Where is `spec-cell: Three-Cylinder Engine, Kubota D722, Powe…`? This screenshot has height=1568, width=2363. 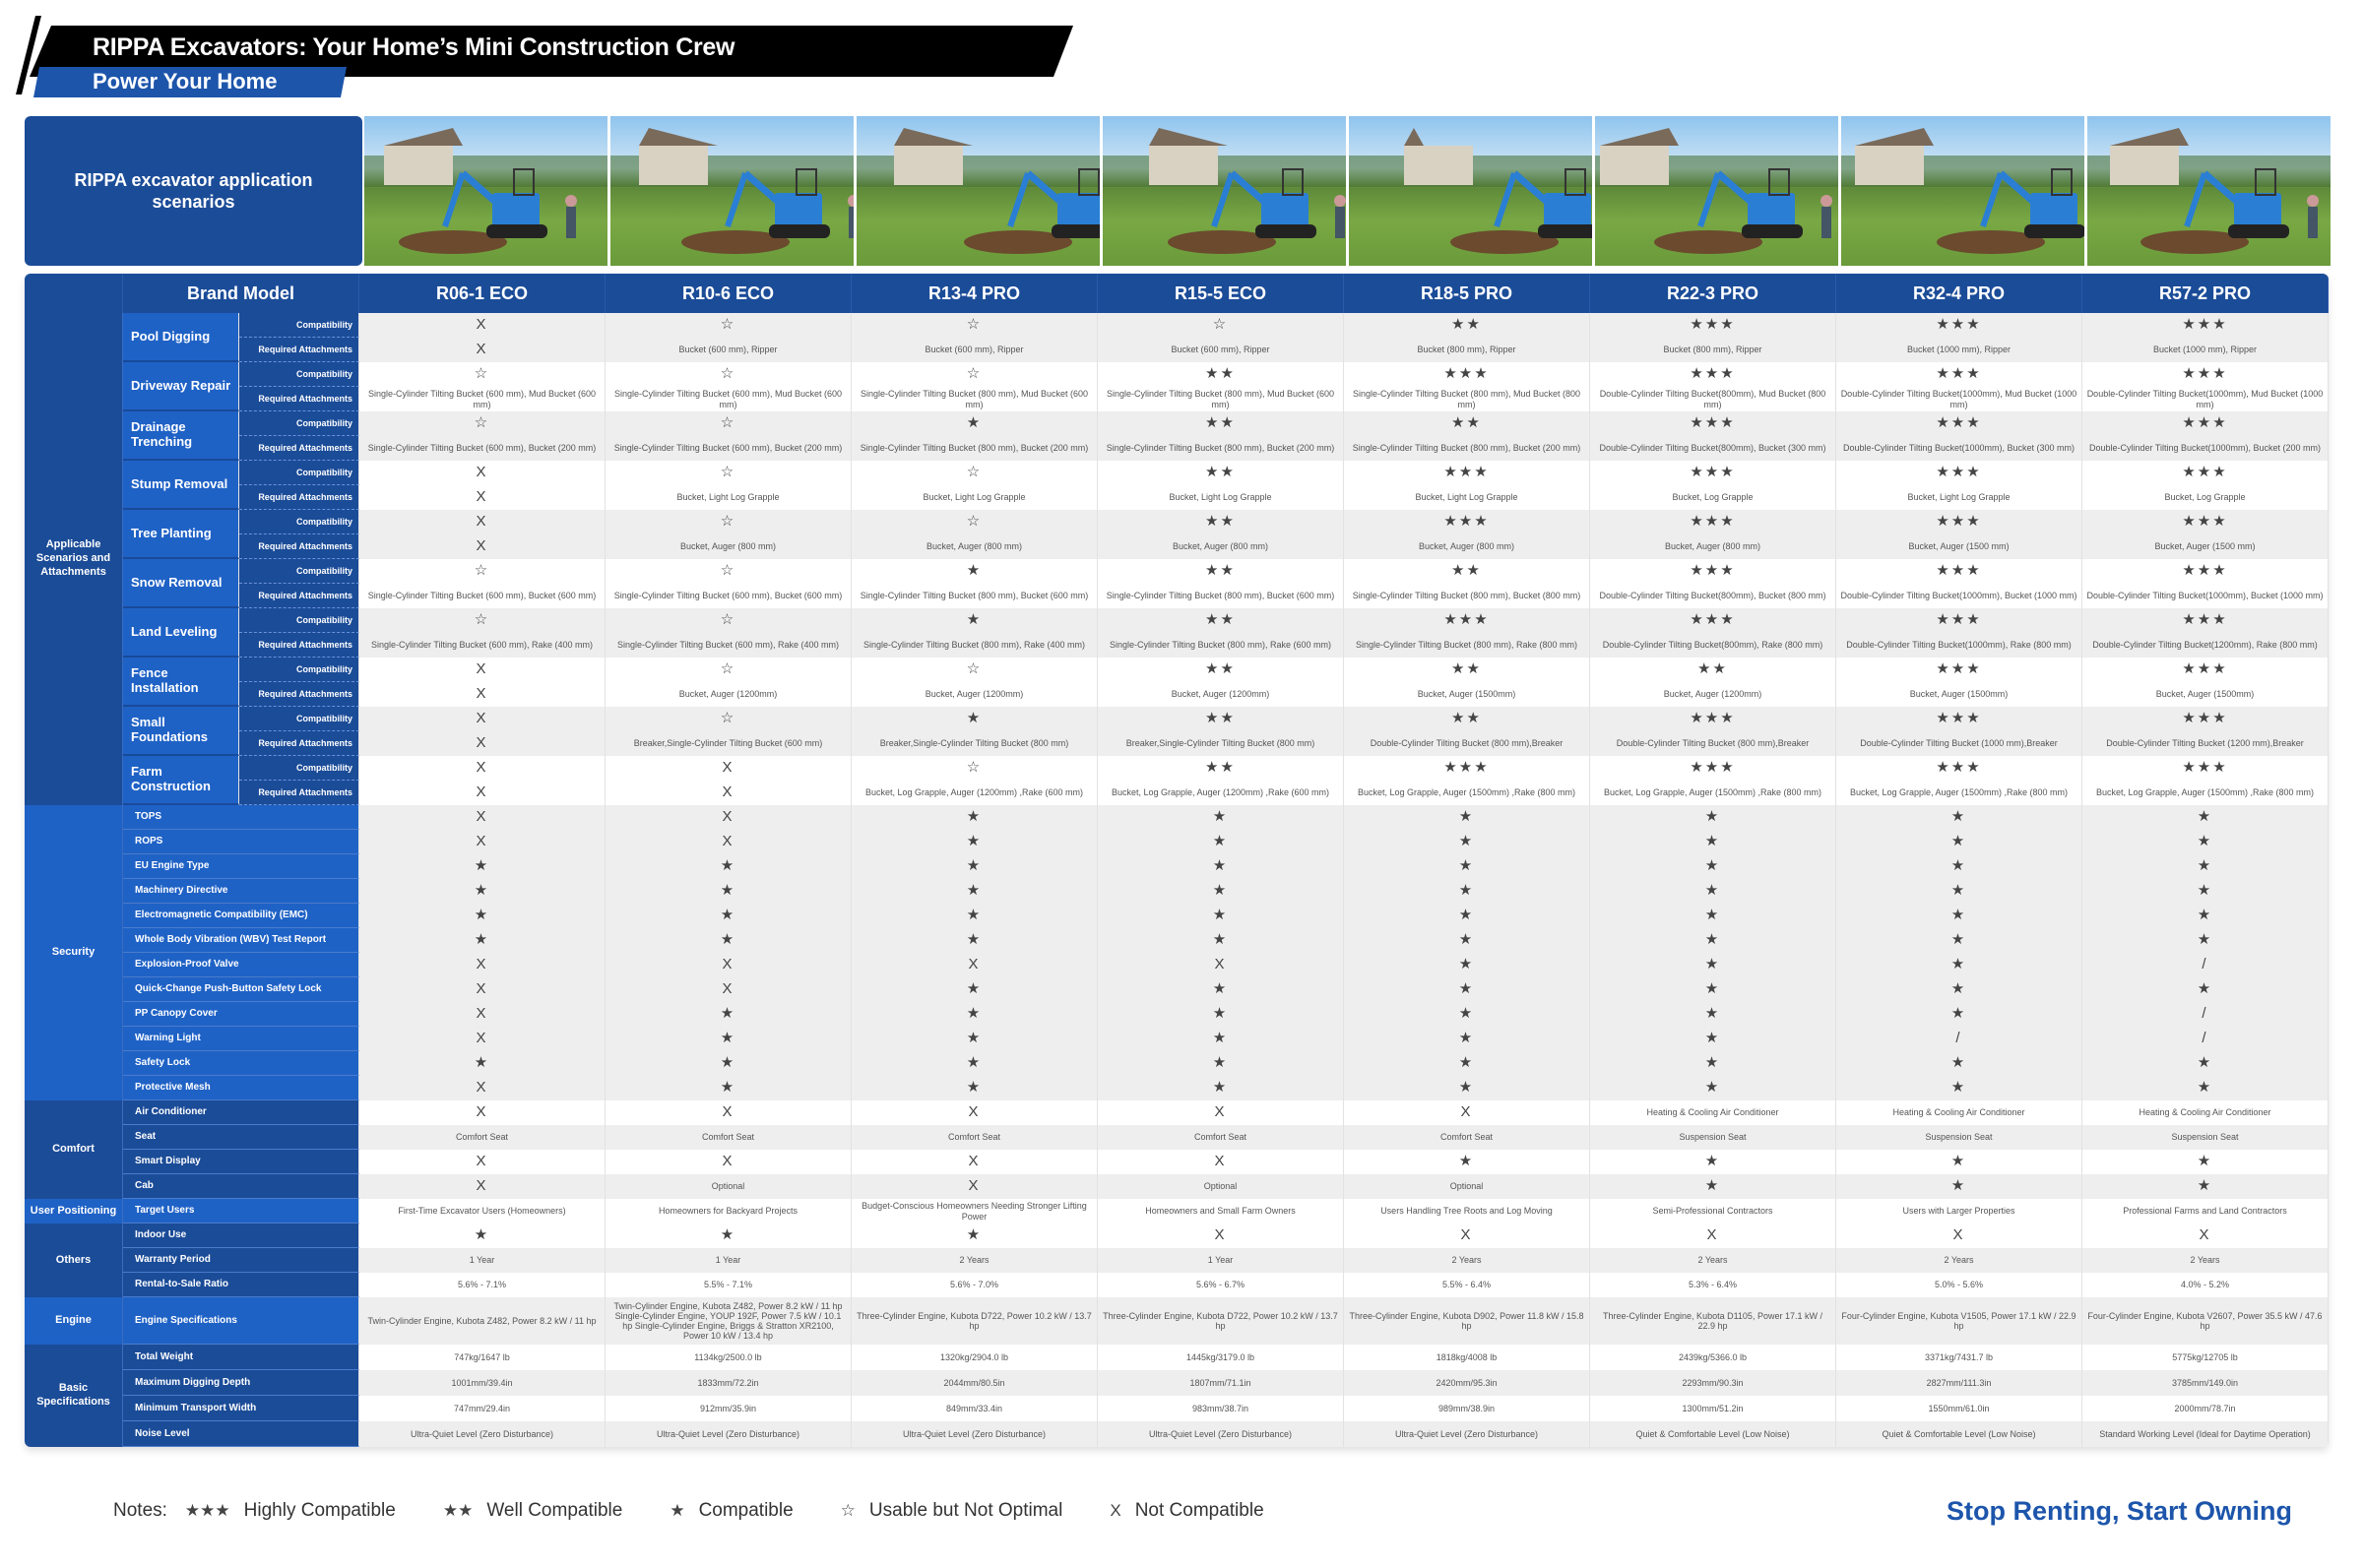
spec-cell: Three-Cylinder Engine, Kubota D722, Powe… is located at coordinates (975, 1321).